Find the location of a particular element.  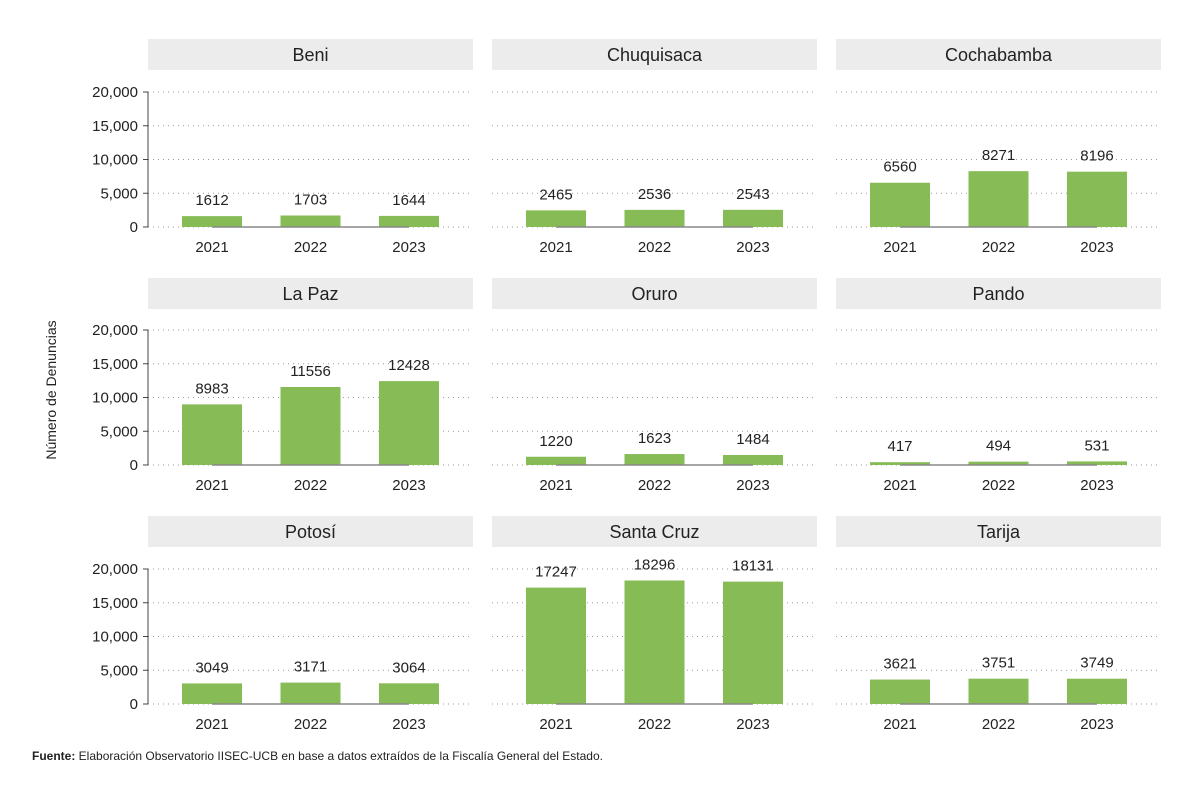

panel-strip-santa-cruz is located at coordinates (654, 531).